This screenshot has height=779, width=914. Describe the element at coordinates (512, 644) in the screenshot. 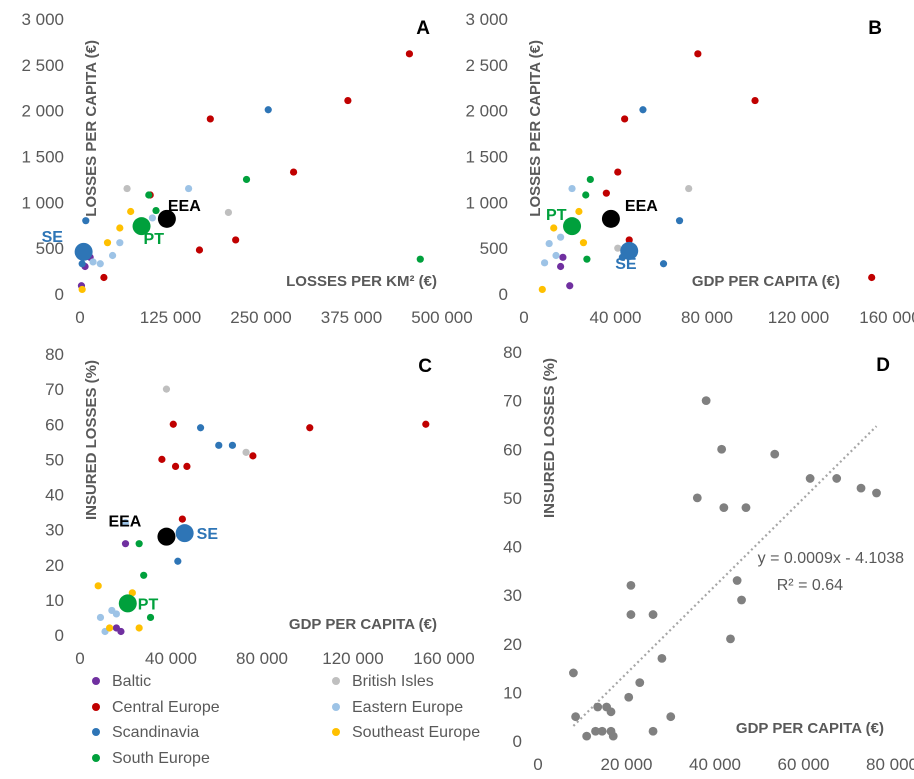

I see `panel-d-ytick-label: 20` at that location.